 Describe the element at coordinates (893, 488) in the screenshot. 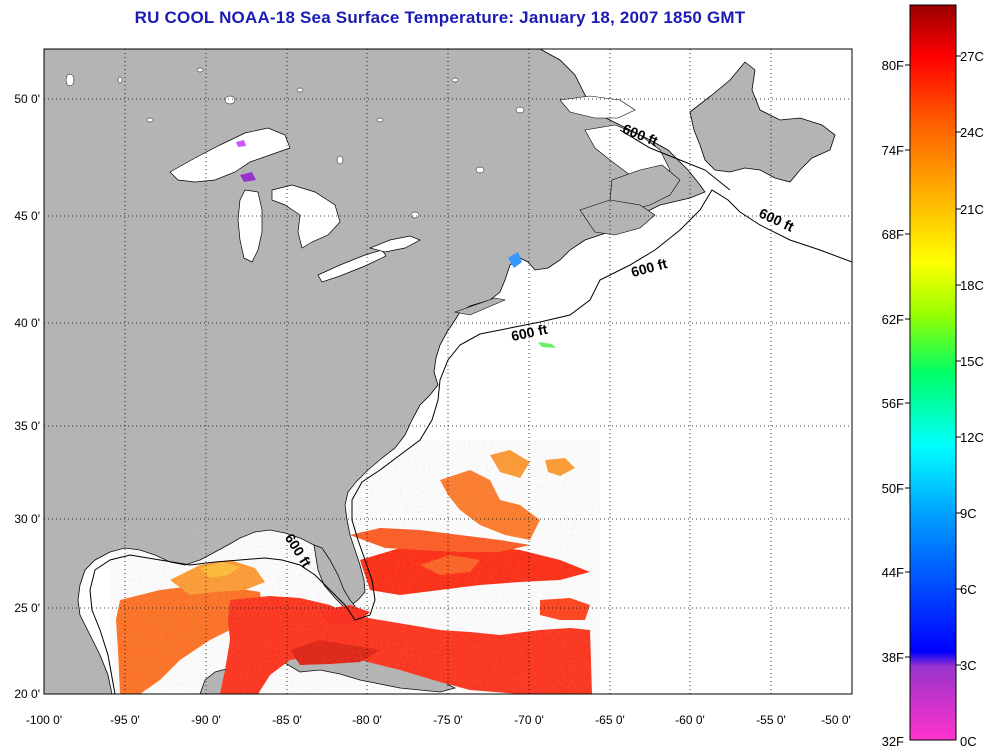

I see `fahrenheit-label: 50F` at that location.